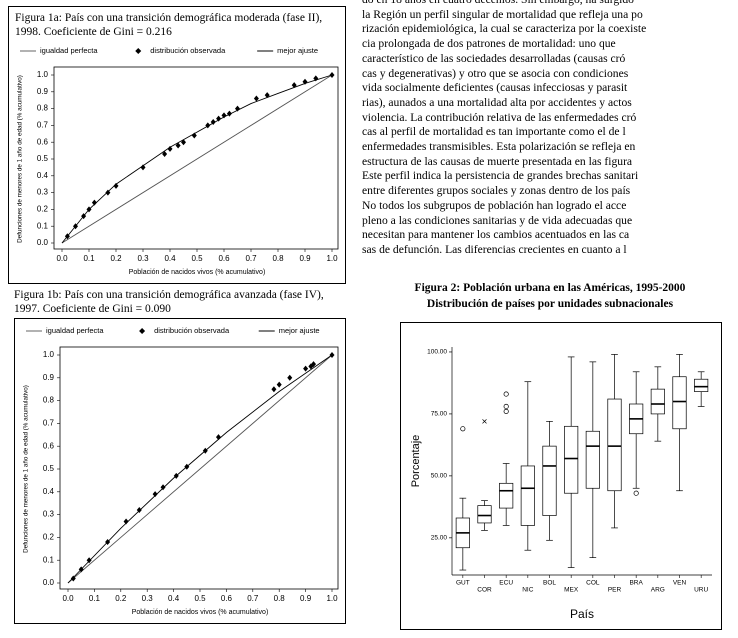  I want to click on x-tick-label: VEN, so click(680, 583).